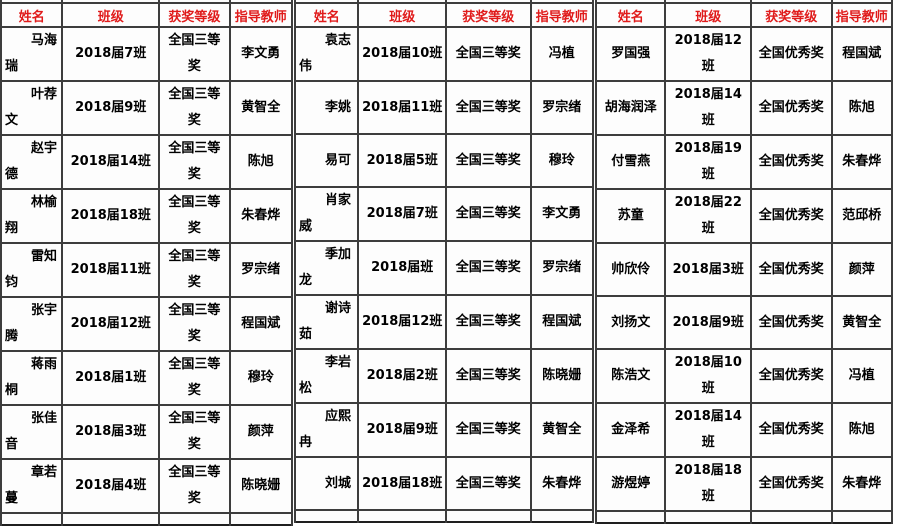 The width and height of the screenshot is (900, 528). What do you see at coordinates (630, 54) in the screenshot?
I see `name-cell: 罗国强` at bounding box center [630, 54].